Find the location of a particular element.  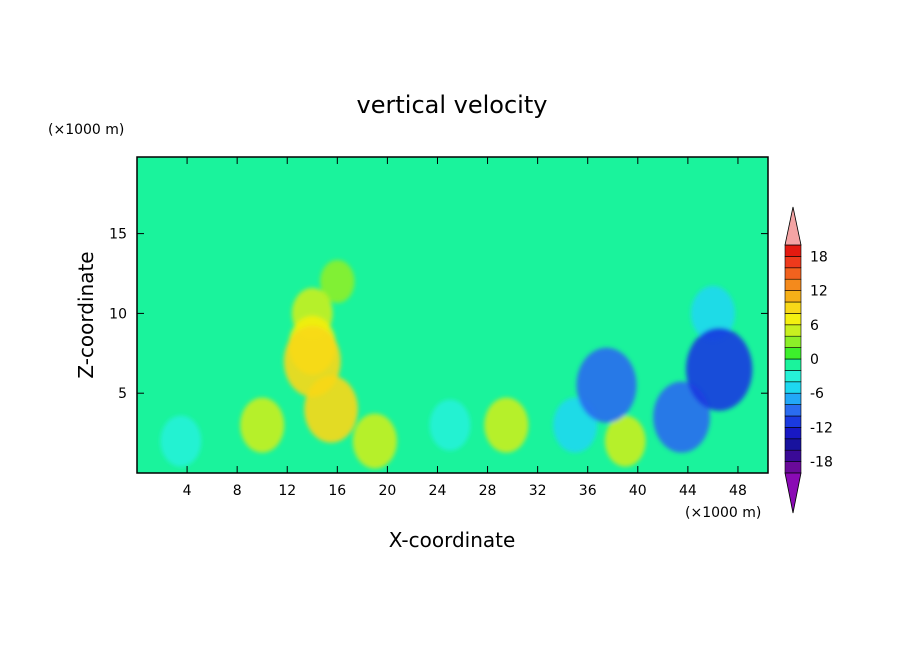

colorbar: 18 12 6 0 -6 -12 -18 is located at coordinates (808, 360).